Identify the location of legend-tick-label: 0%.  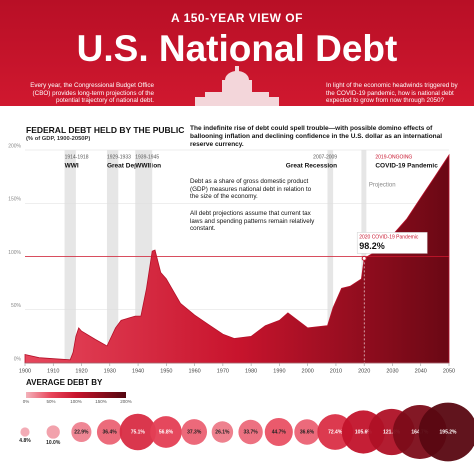
(26, 401).